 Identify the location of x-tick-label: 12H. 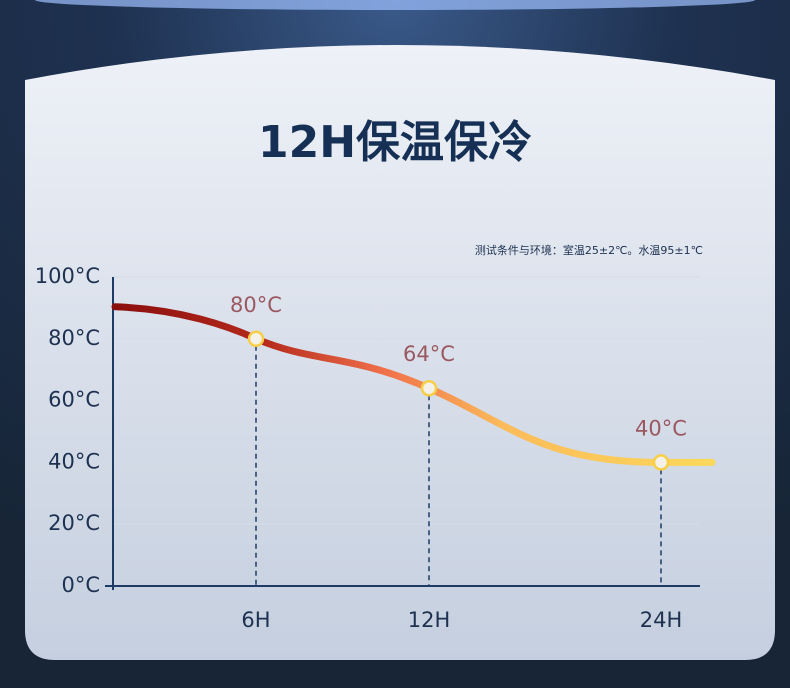
(429, 620).